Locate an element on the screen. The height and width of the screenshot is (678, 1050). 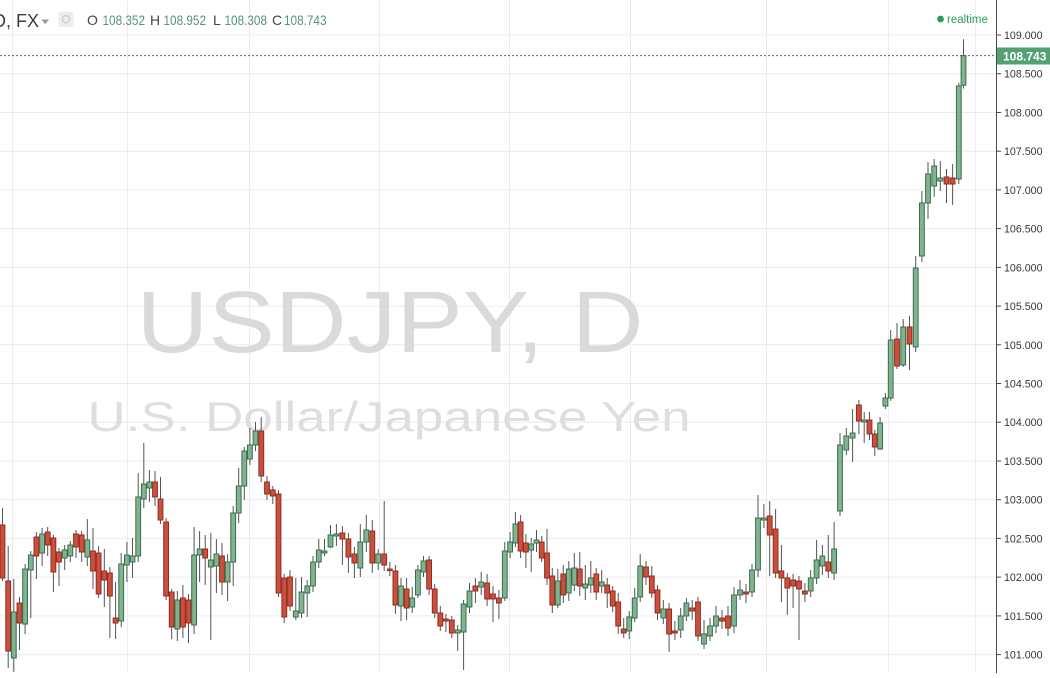
svg-text: U.S. Dollar/Japanese Yen is located at coordinates (389, 416).